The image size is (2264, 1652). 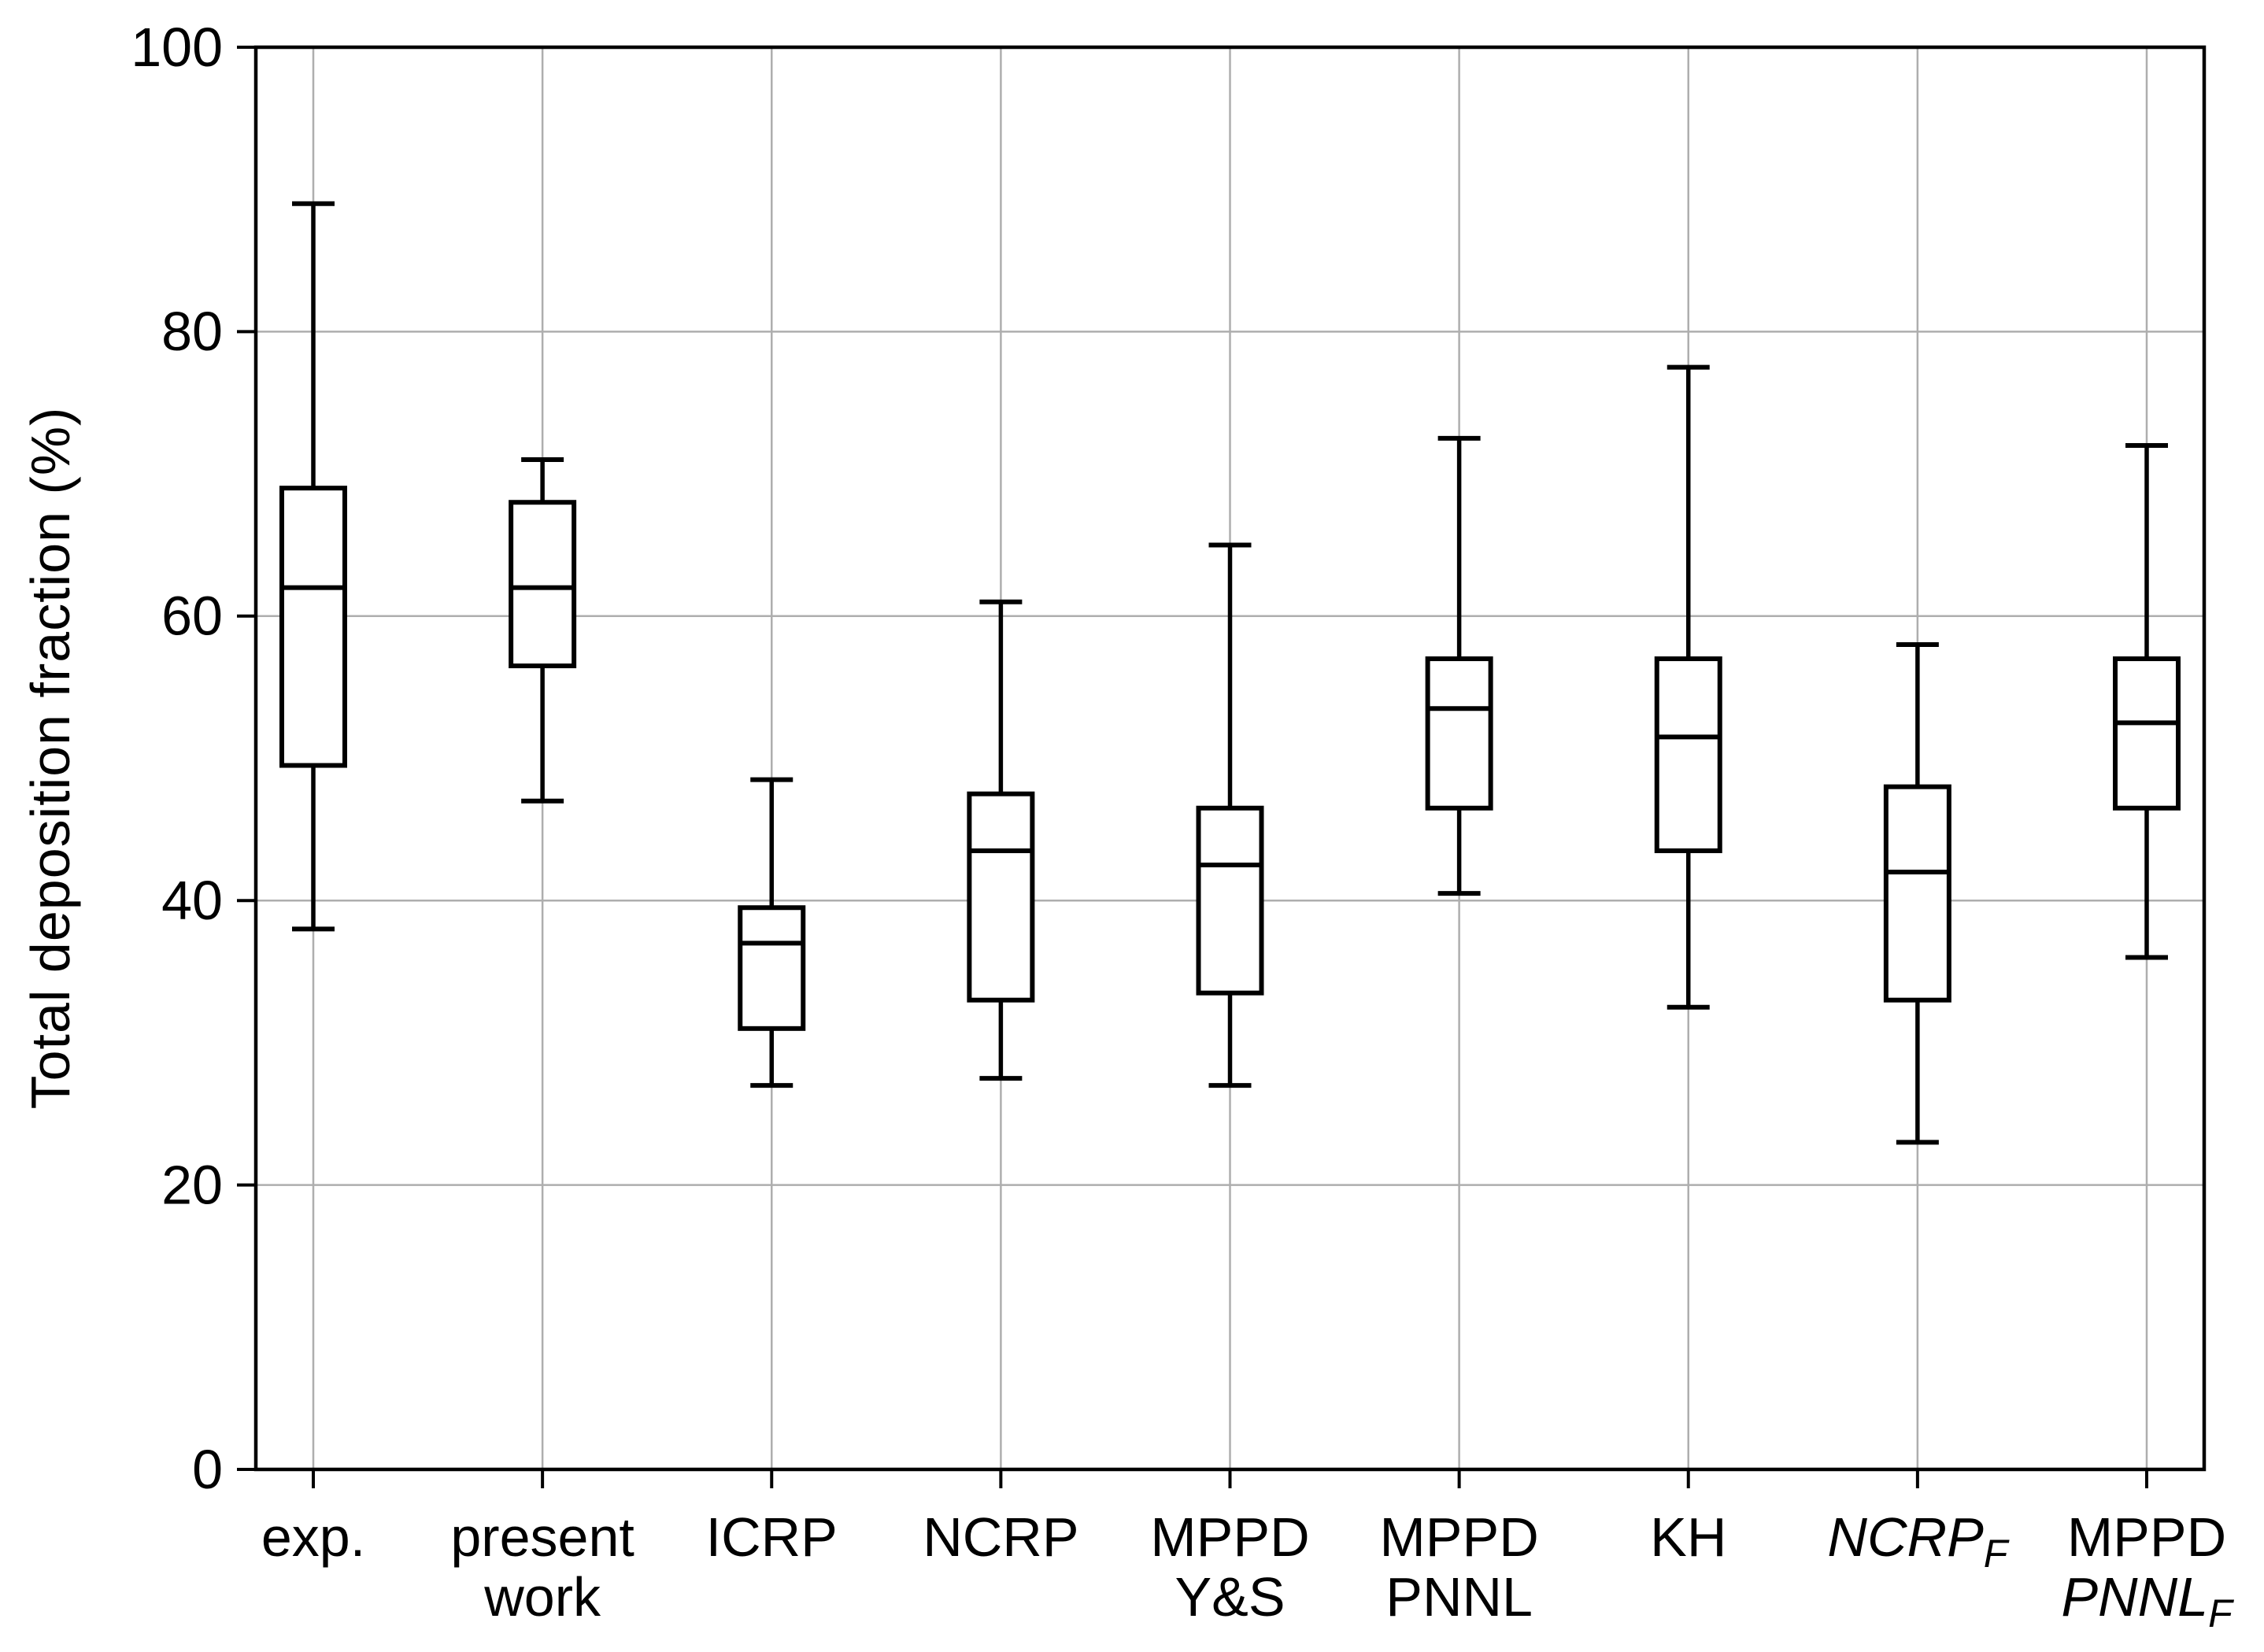 What do you see at coordinates (1688, 1537) in the screenshot?
I see `x-tick-label-kh: KH` at bounding box center [1688, 1537].